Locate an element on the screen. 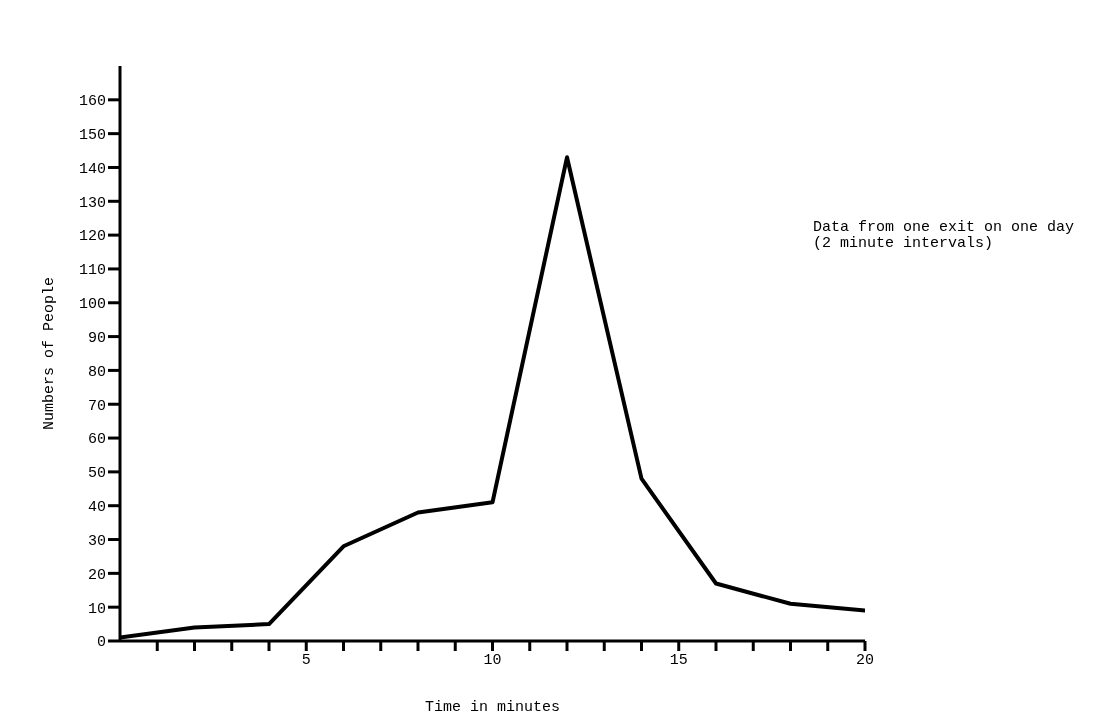 Image resolution: width=1109 pixels, height=727 pixels. annotation: Data from one exit on one day (2 minute intervals) is located at coordinates (944, 235).